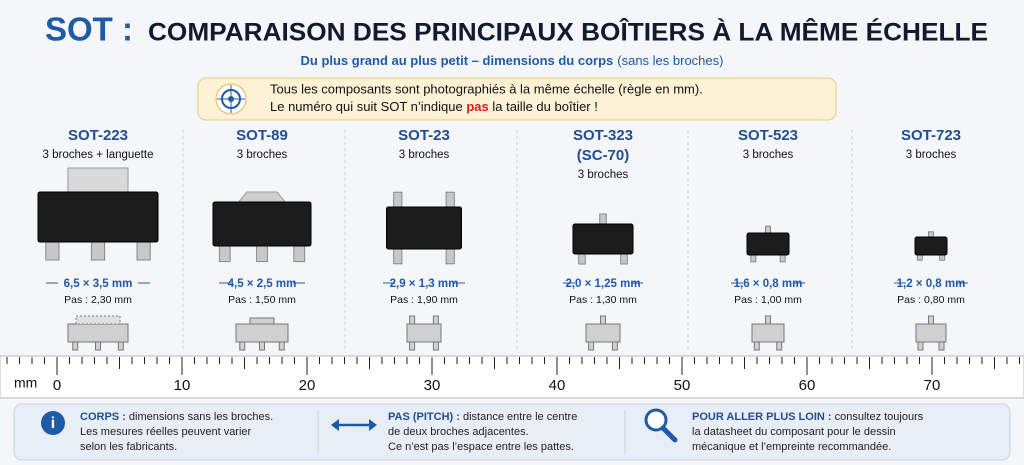  I want to click on legend-text: Ce n’est pas l’espace entre les pattes., so click(481, 447).